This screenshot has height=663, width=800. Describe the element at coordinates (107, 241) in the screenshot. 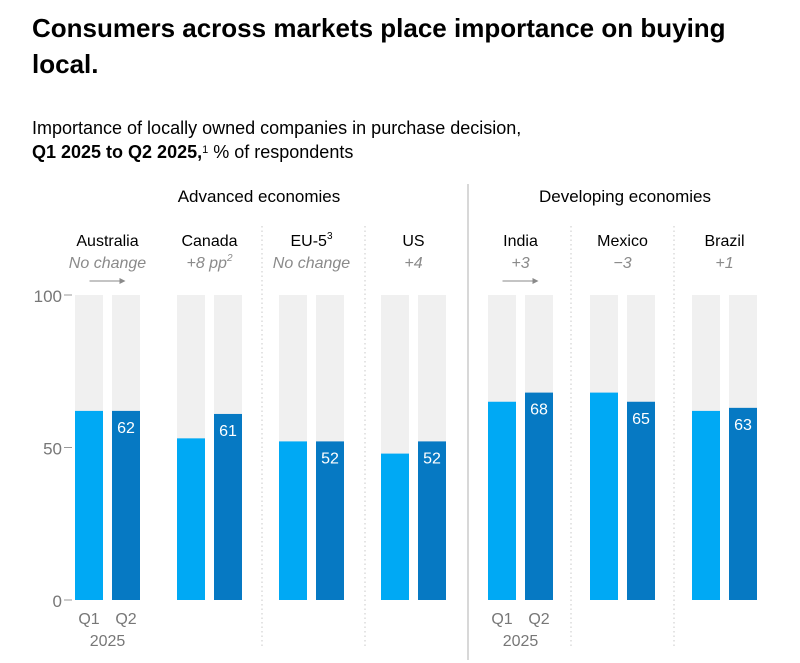

I see `country-name-australia: Australia` at that location.